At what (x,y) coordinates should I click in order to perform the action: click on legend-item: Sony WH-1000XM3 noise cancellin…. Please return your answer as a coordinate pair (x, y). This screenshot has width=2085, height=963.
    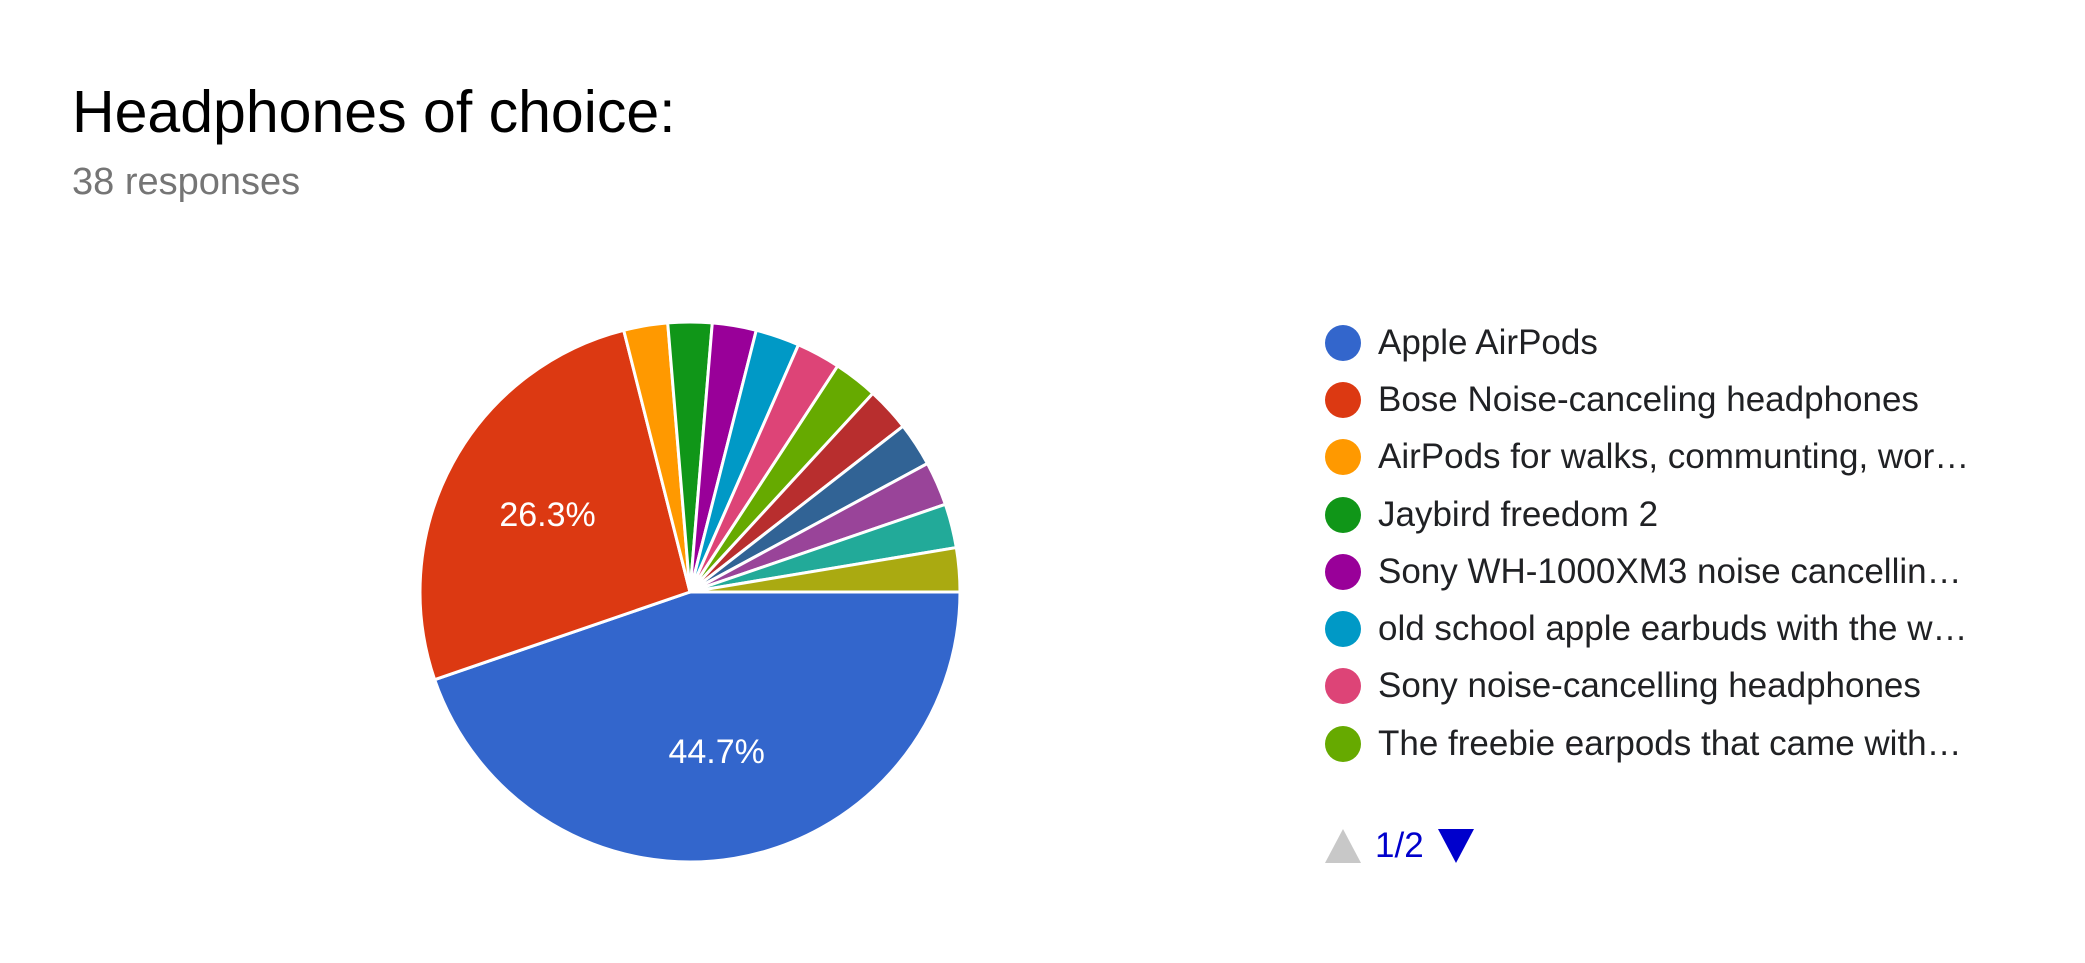
    Looking at the image, I should click on (1675, 571).